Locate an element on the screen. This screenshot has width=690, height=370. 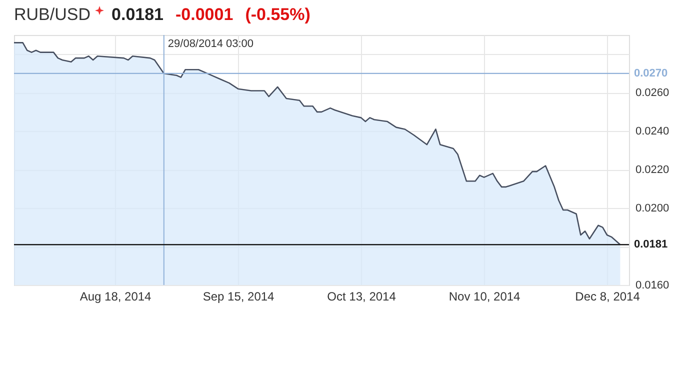
x-tick-label: Nov 10, 2014 is located at coordinates (484, 297).